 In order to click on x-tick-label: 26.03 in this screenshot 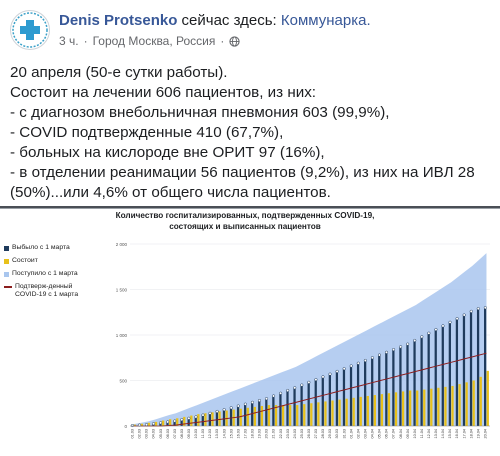, I will do `click(309, 434)`.